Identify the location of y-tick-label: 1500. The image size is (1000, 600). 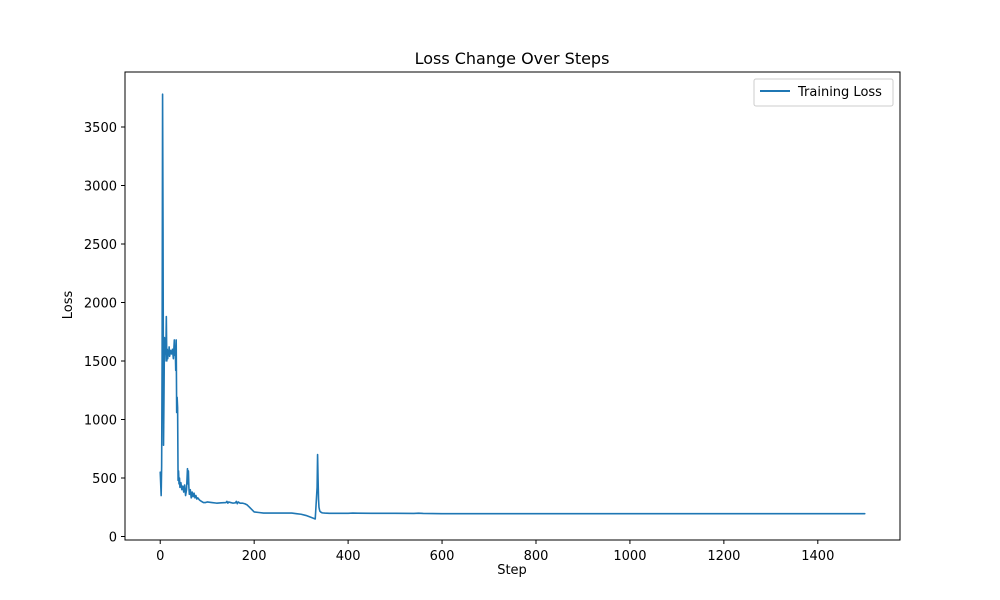
(100, 362).